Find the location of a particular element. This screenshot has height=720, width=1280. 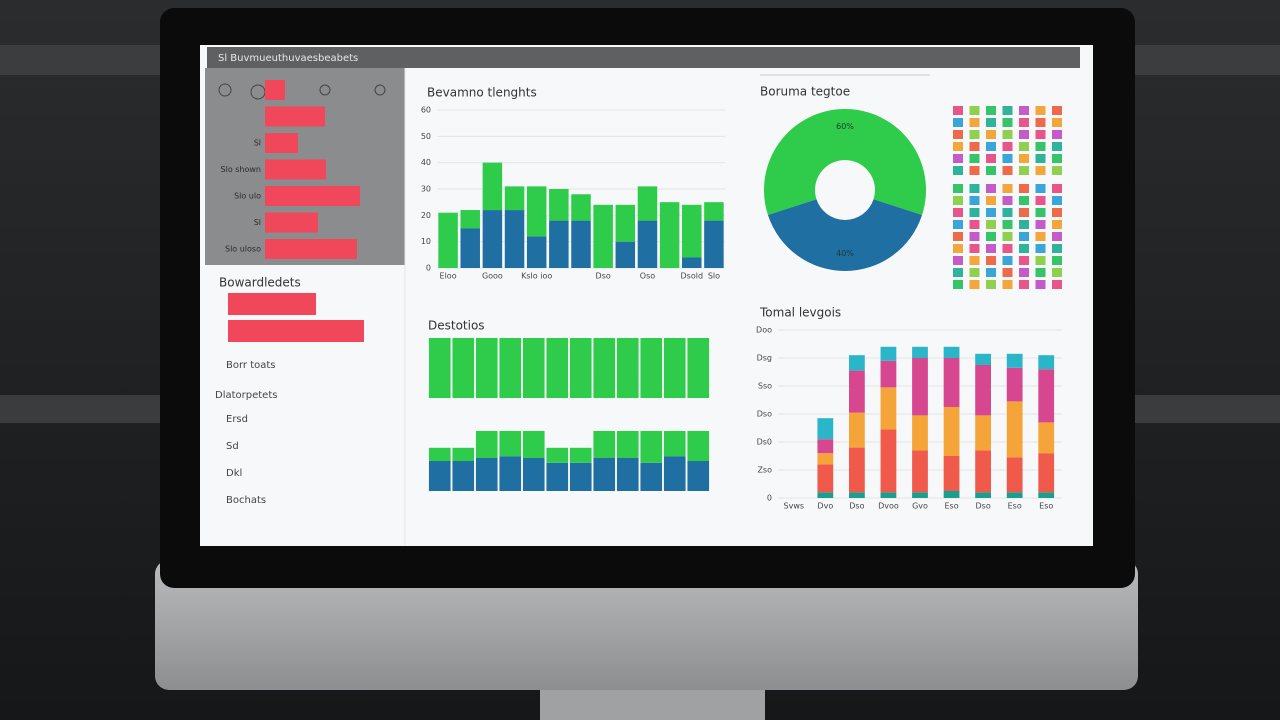

x-tick-label: Svws is located at coordinates (794, 506).